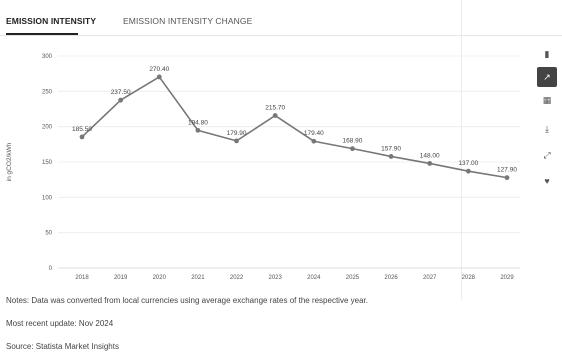 The width and height of the screenshot is (562, 361). I want to click on data-label: 137.00, so click(468, 163).